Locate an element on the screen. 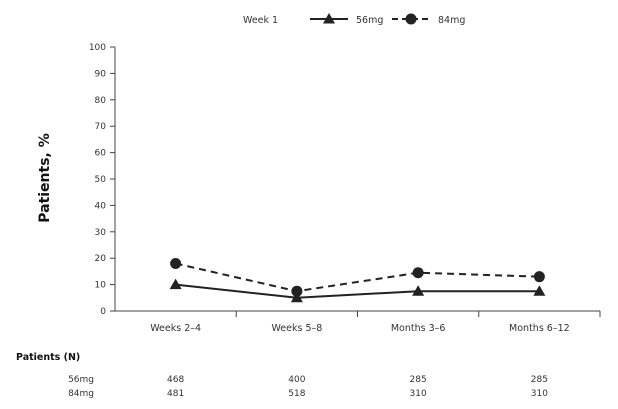 The width and height of the screenshot is (618, 409). table-row: 56mg 468 400 285 285 is located at coordinates (308, 380).